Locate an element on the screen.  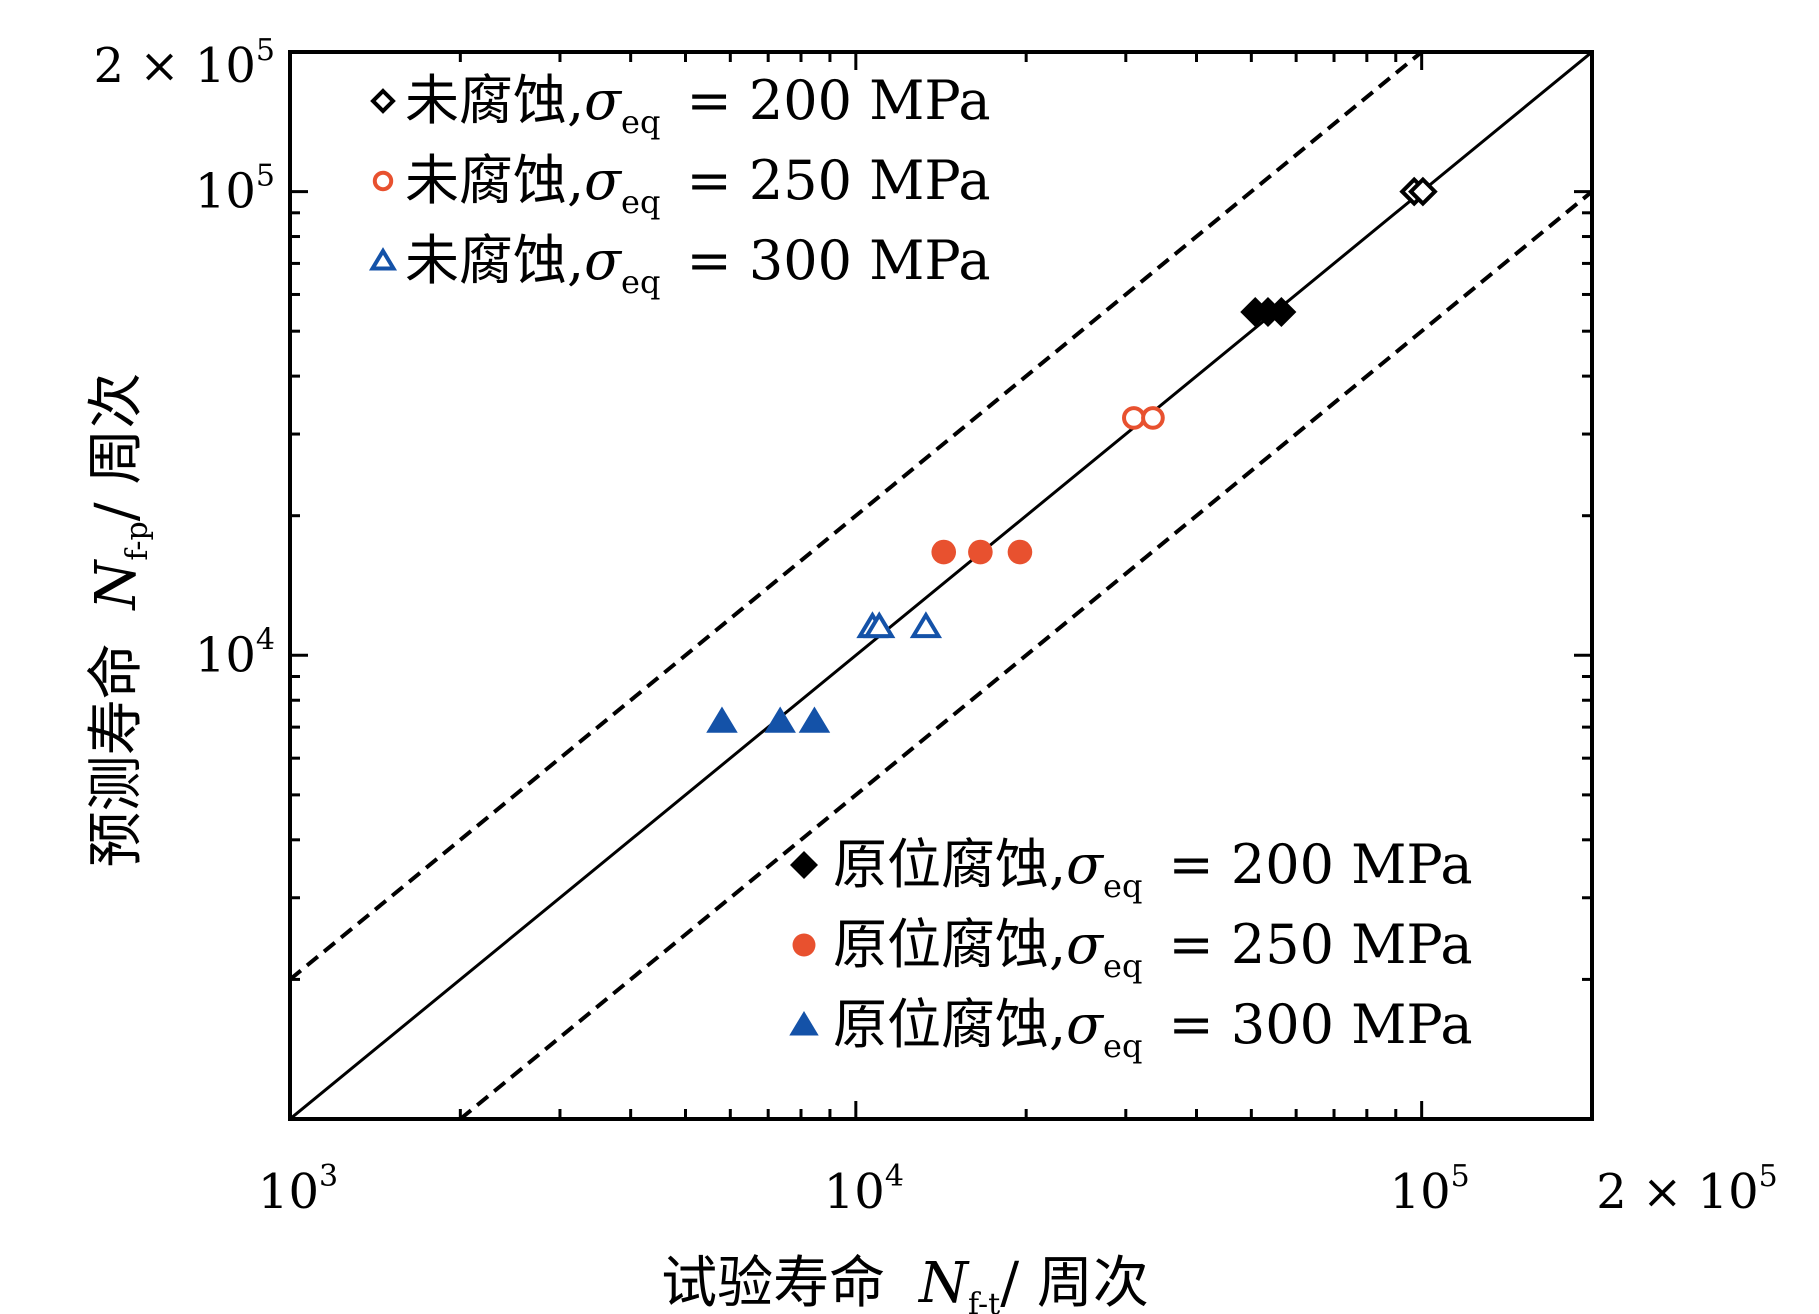
x-axis-title-suffix: / 周次 is located at coordinates (1074, 1282).